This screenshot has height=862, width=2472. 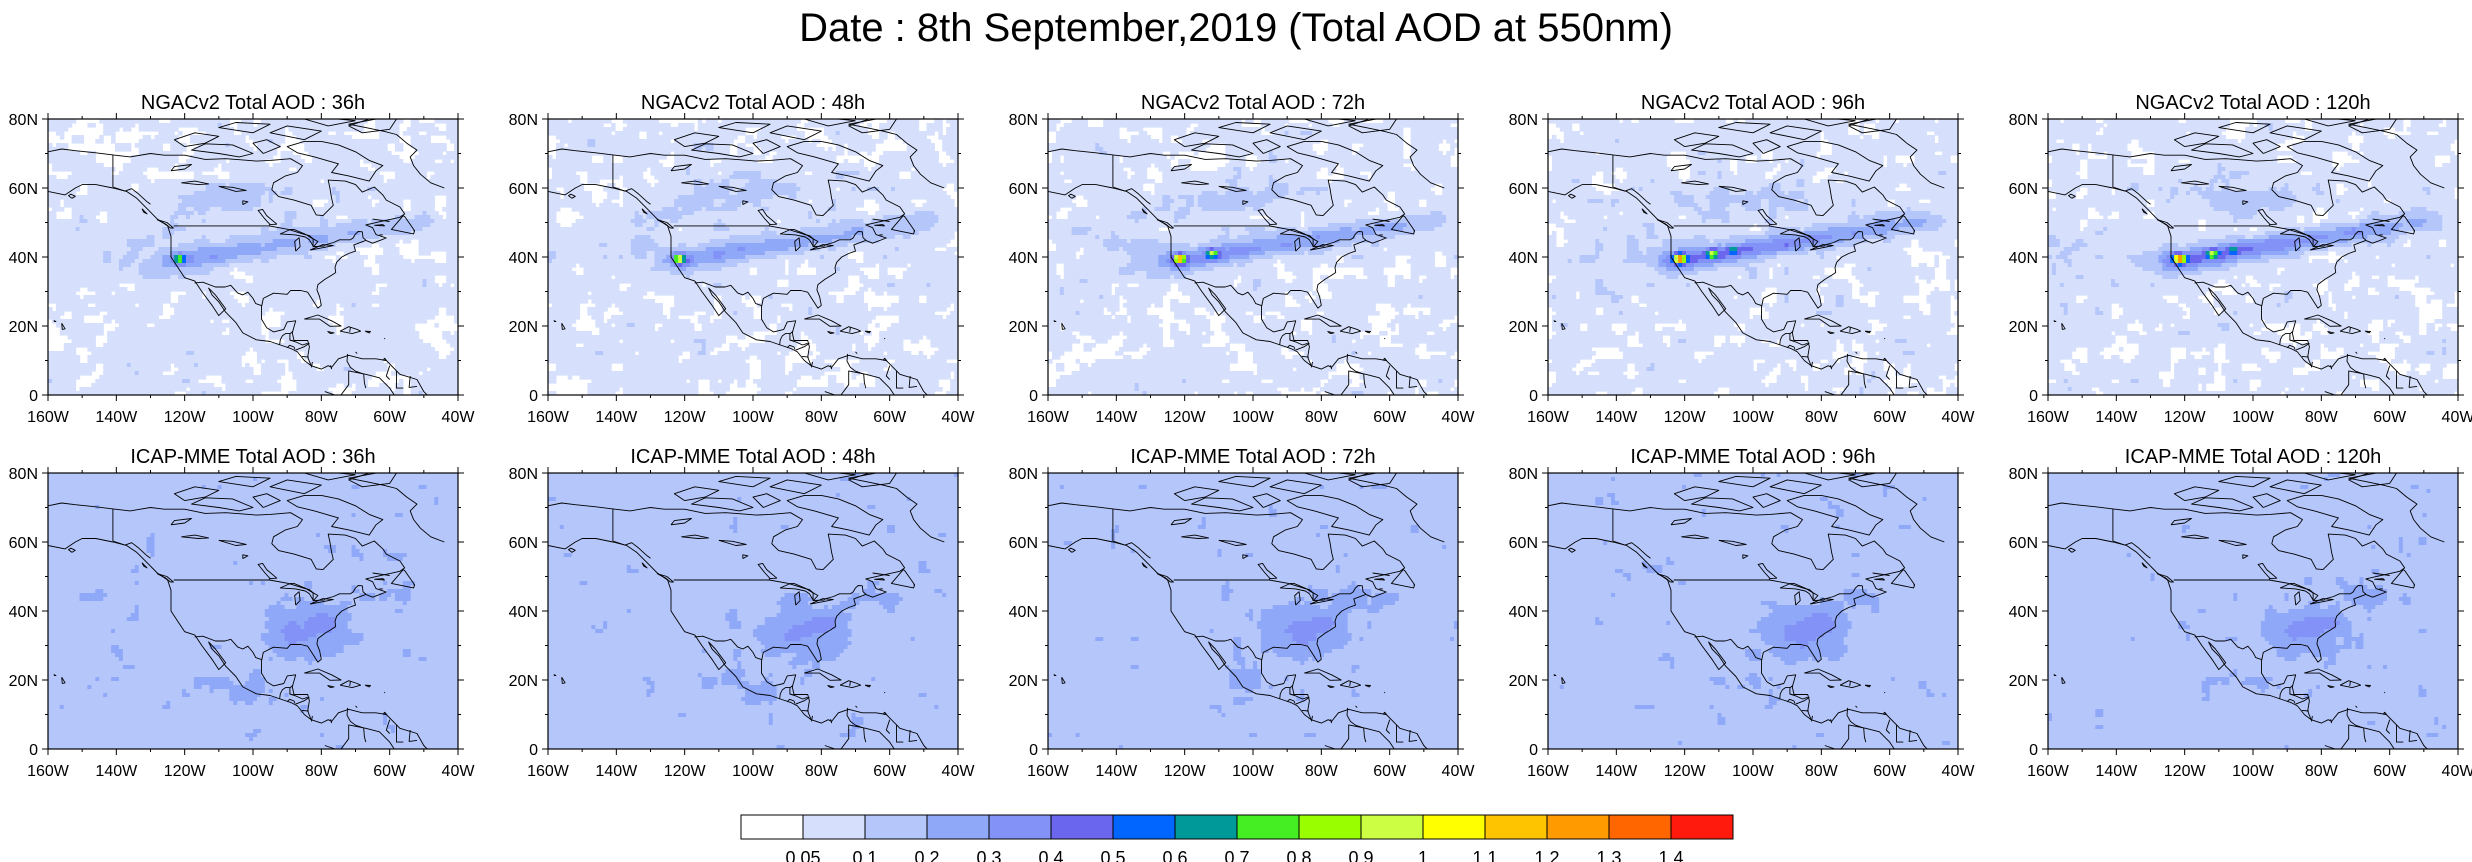 What do you see at coordinates (1174, 855) in the screenshot?
I see `colorbar-label: 0.6` at bounding box center [1174, 855].